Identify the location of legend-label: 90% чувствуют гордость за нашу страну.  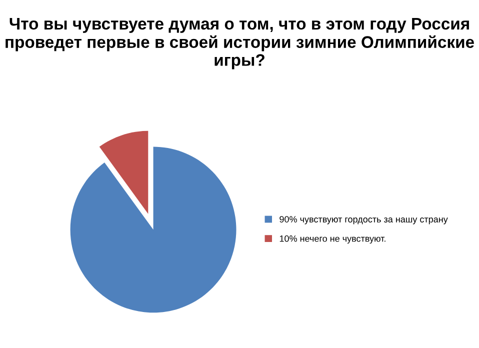
(364, 220).